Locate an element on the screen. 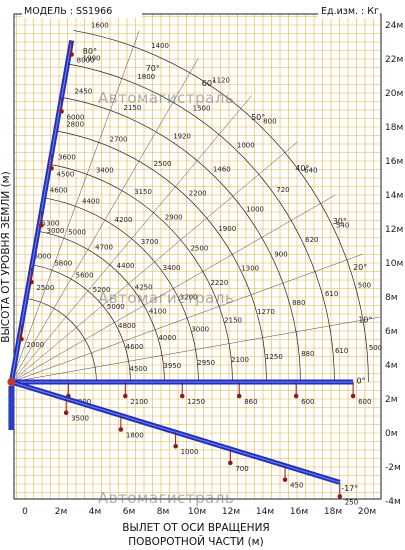 The width and height of the screenshot is (405, 550). boom-load-label: 8000 is located at coordinates (86, 60).